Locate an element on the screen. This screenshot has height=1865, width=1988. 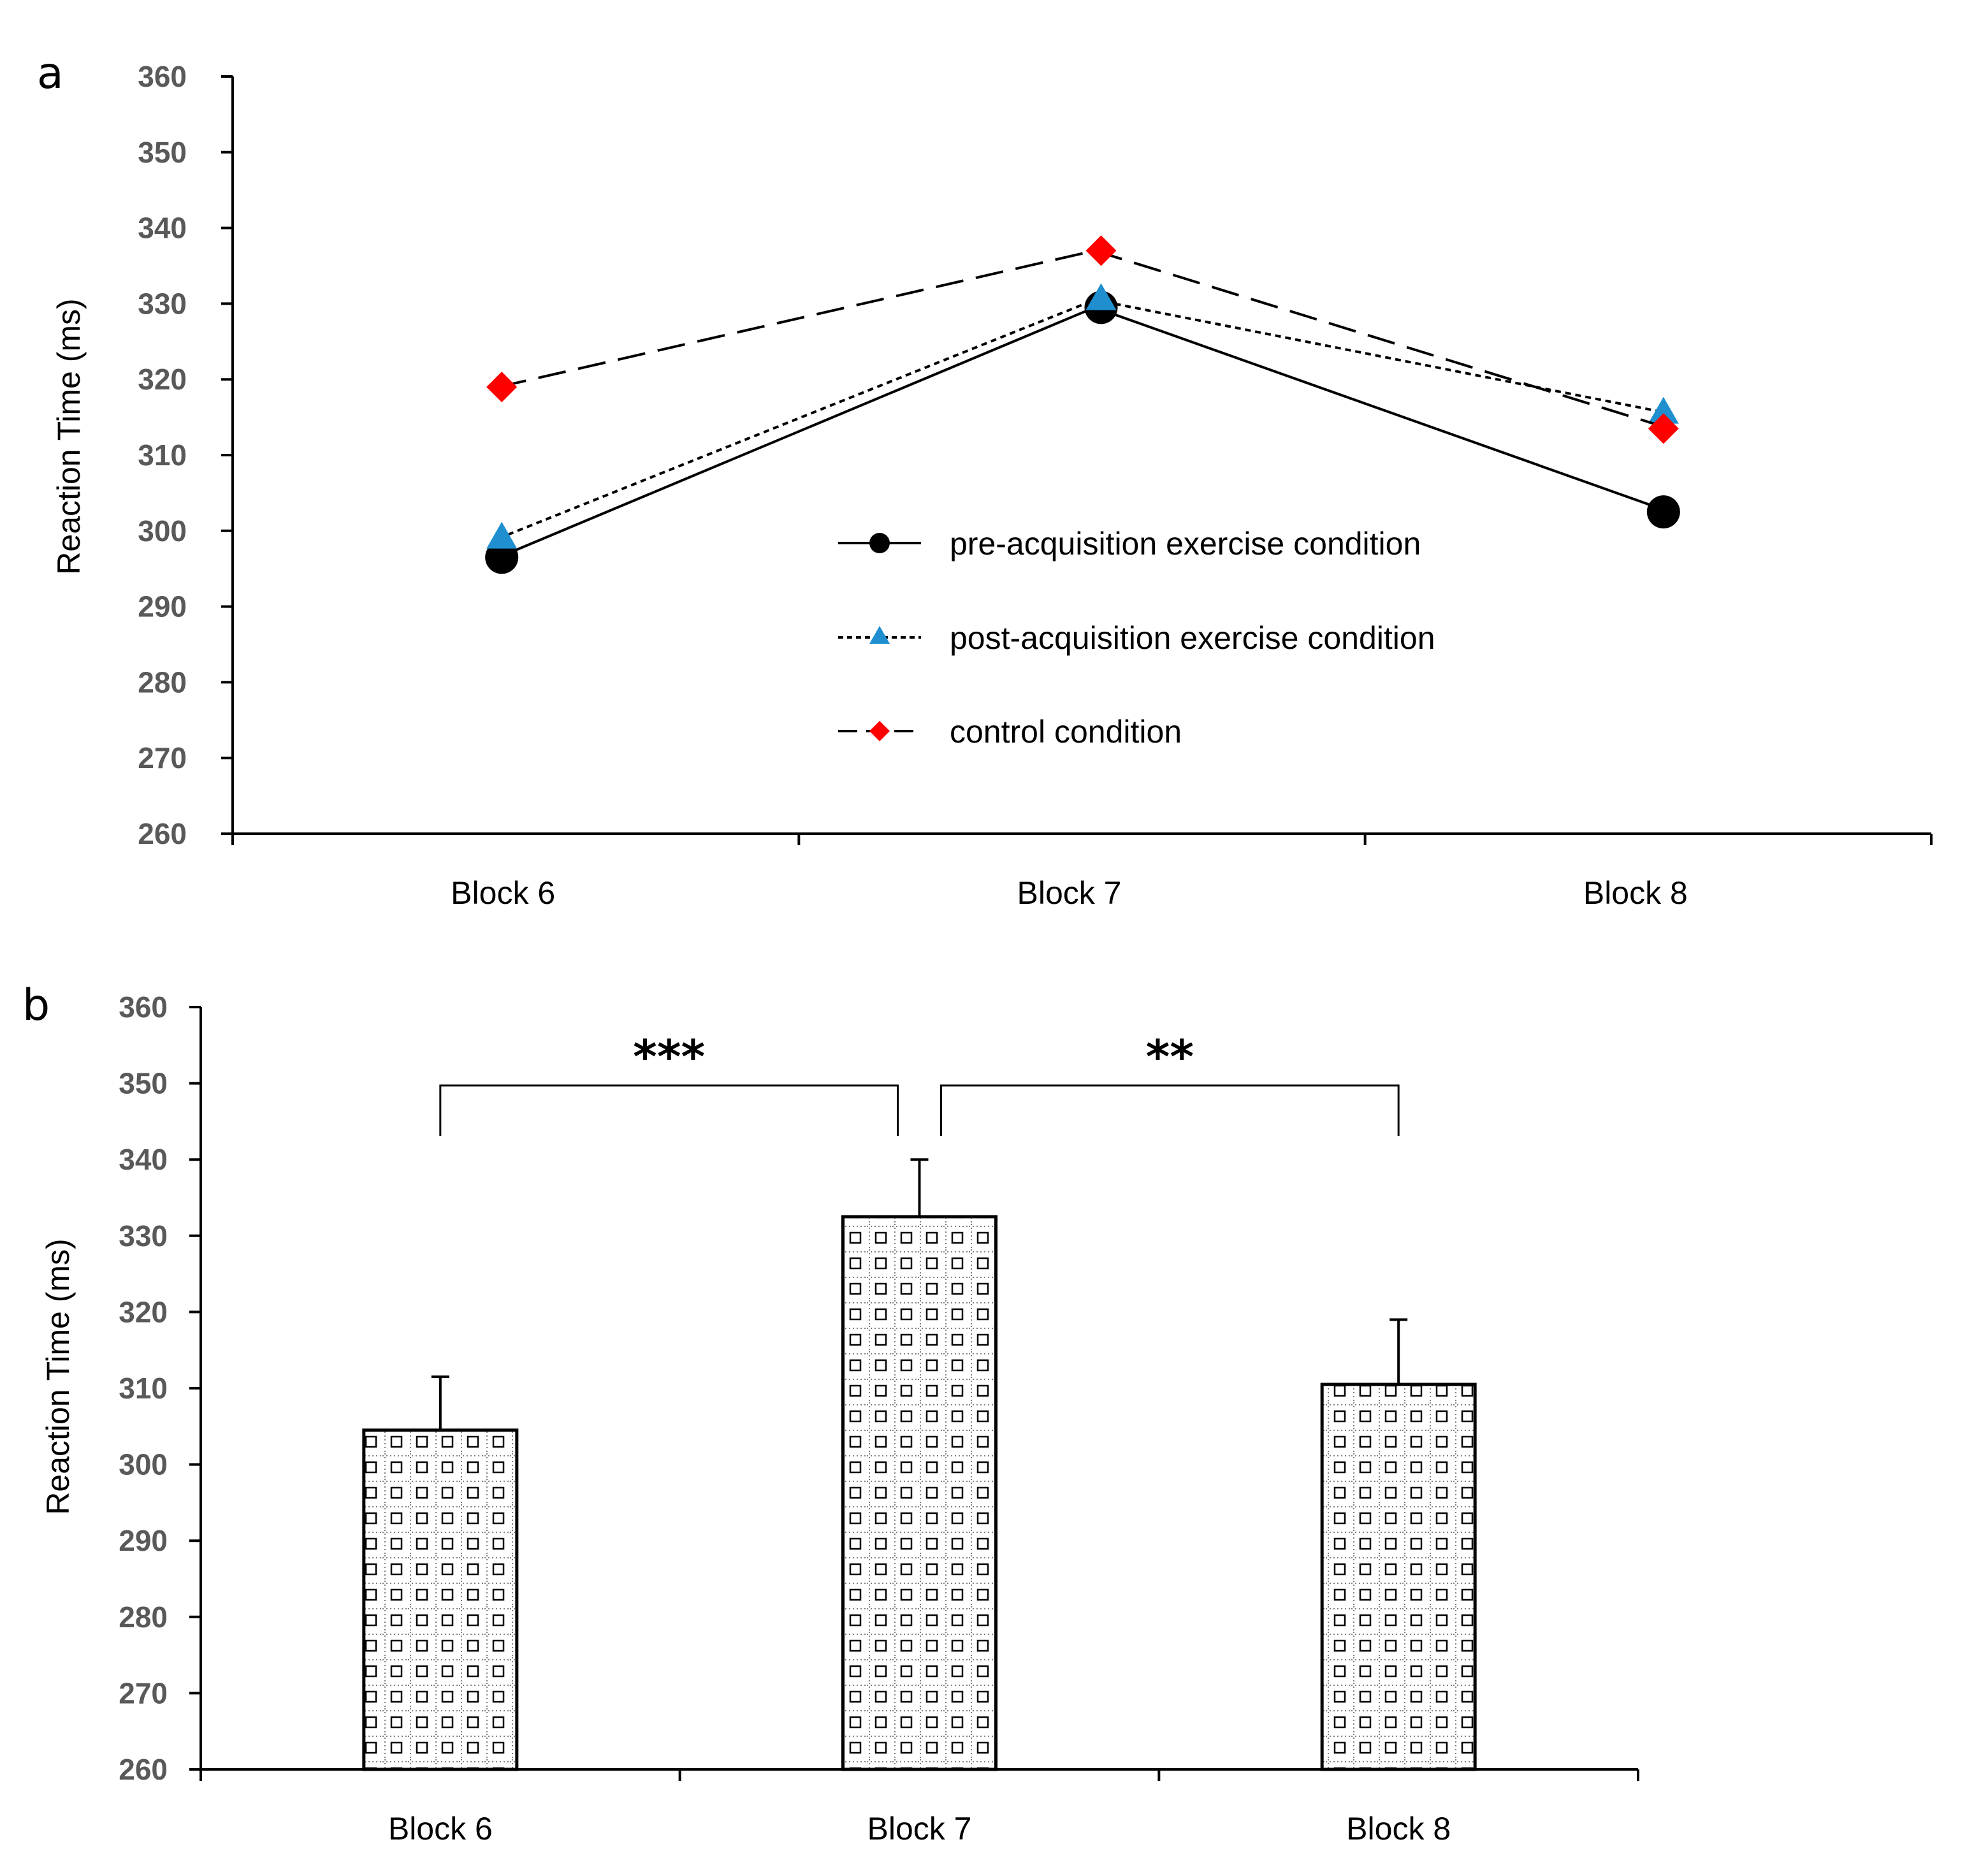
circle-marker-icon is located at coordinates (879, 543).